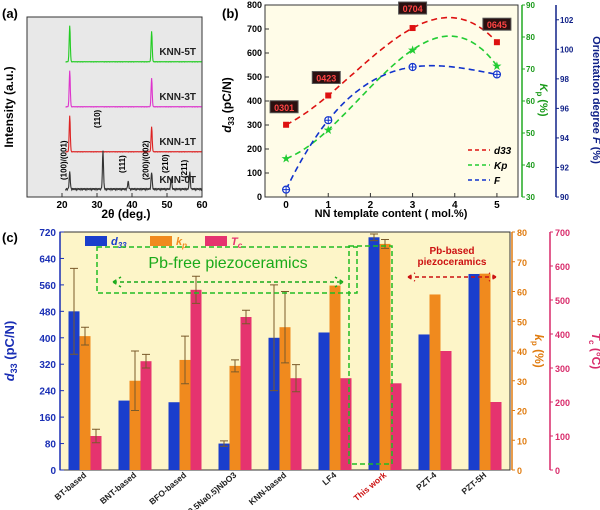 The height and width of the screenshot is (510, 600). I want to click on peak-label: (210), so click(165, 163).